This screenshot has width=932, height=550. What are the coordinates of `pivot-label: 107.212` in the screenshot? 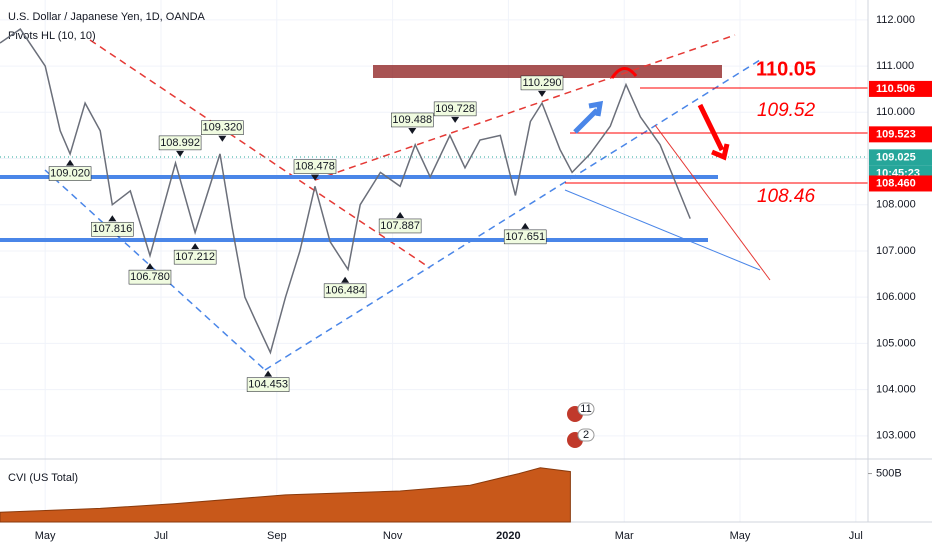 It's located at (195, 257).